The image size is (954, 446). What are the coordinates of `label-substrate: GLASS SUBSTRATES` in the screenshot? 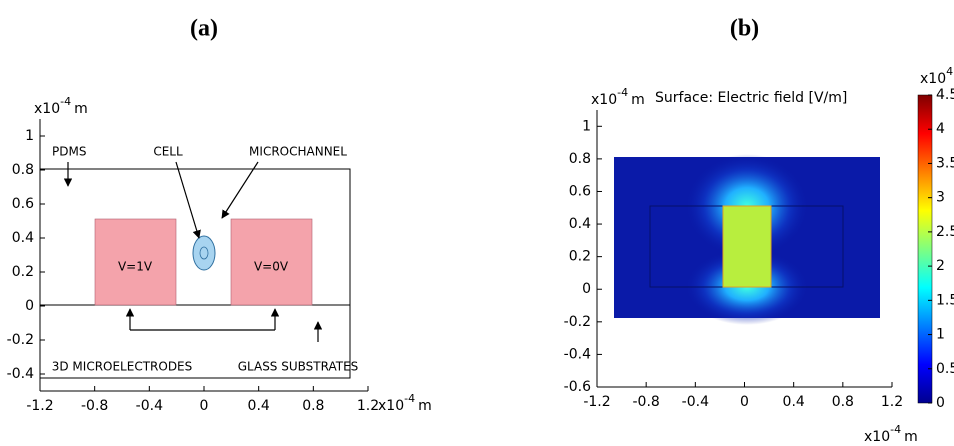 It's located at (298, 367).